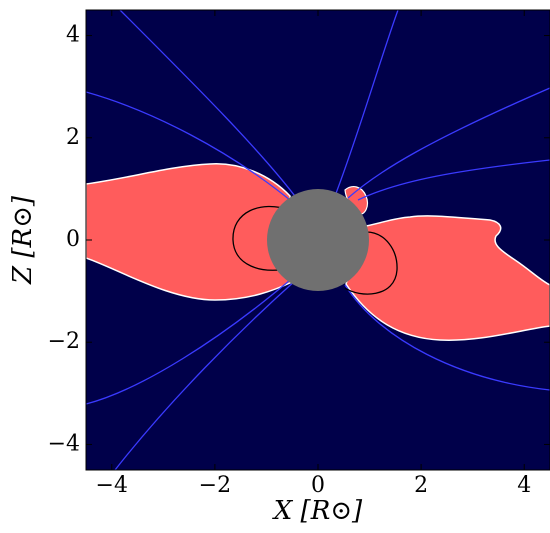  I want to click on y-tick-label: 0, so click(73, 239).